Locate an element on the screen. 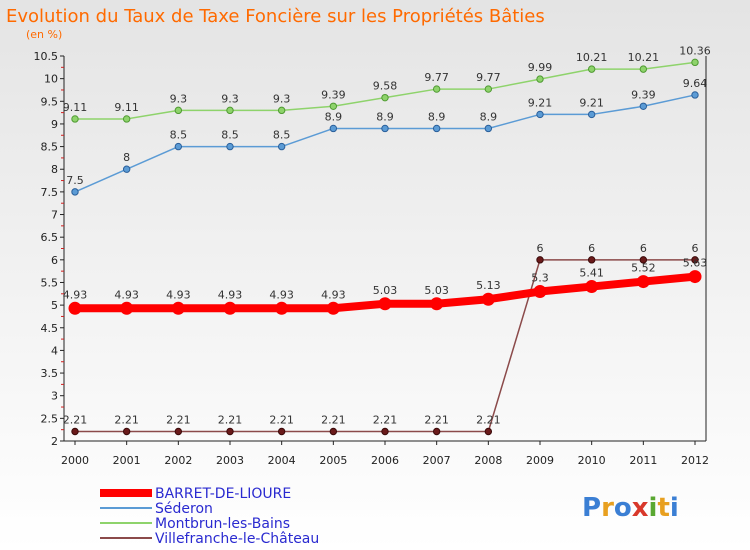 This screenshot has height=550, width=750. x-tick-label: 2005 is located at coordinates (333, 460).